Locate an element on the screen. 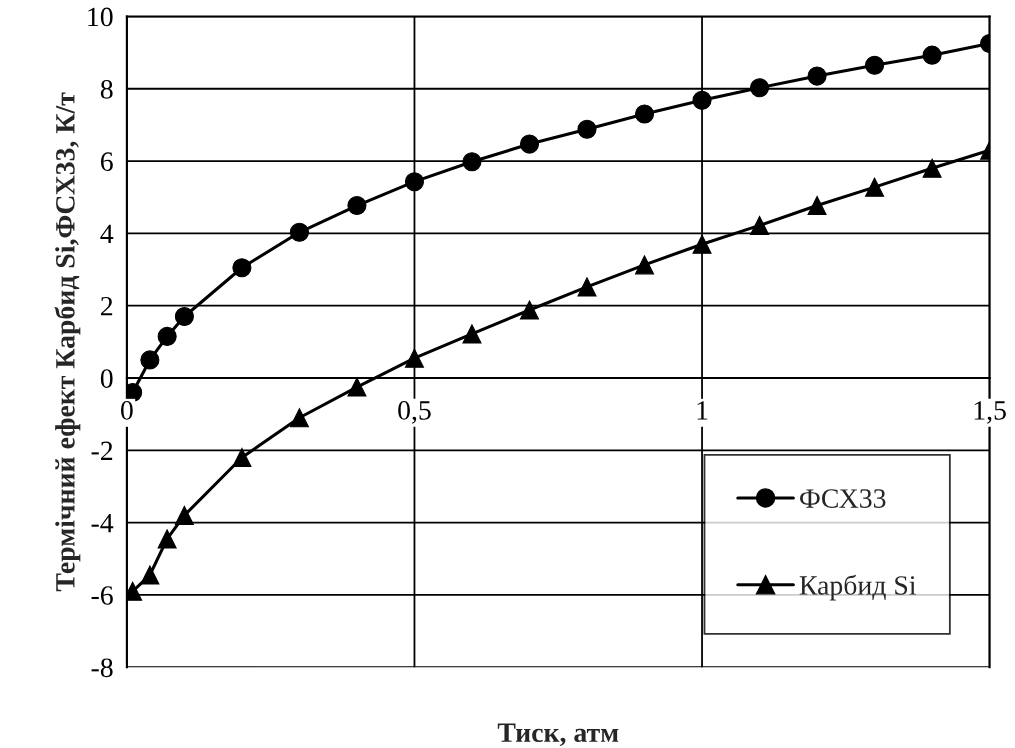  x-axis-title: Тиск, атм is located at coordinates (558, 735).